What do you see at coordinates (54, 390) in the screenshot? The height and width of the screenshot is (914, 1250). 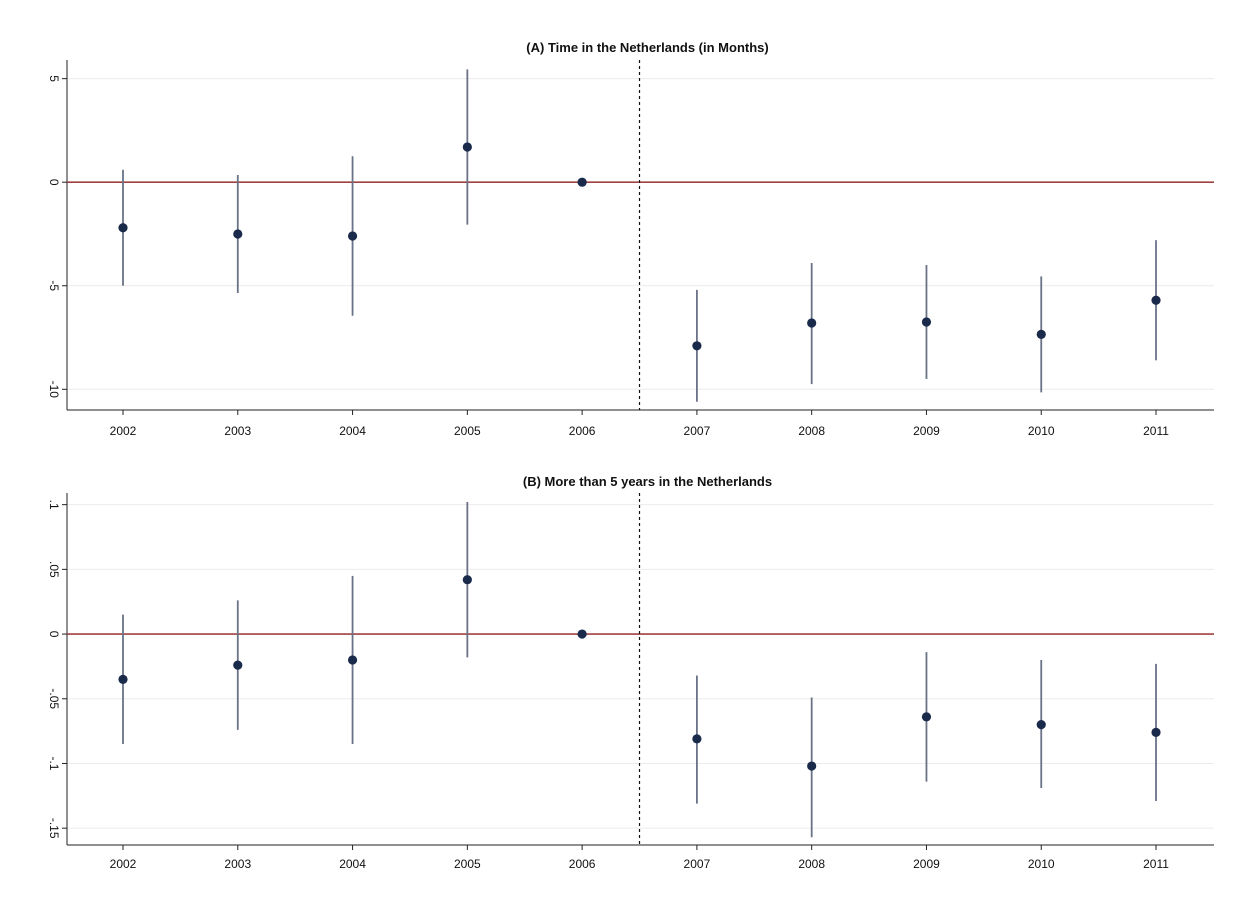 I see `y-tick-label: -10` at bounding box center [54, 390].